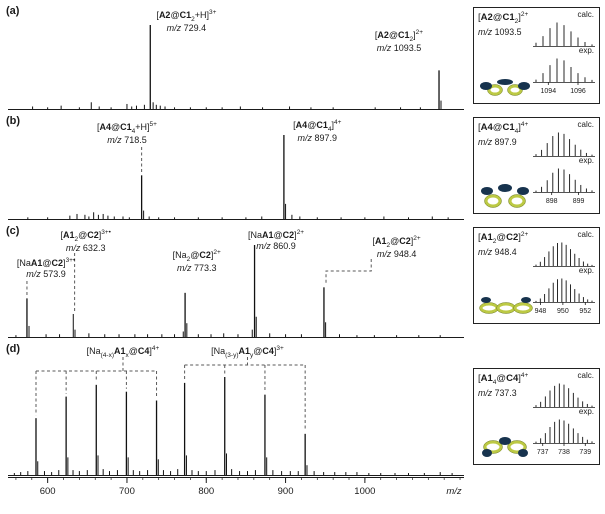 The image size is (605, 514). I want to click on peak-annotation: [A2@C12]2+ m/z 1093.5, so click(399, 41).